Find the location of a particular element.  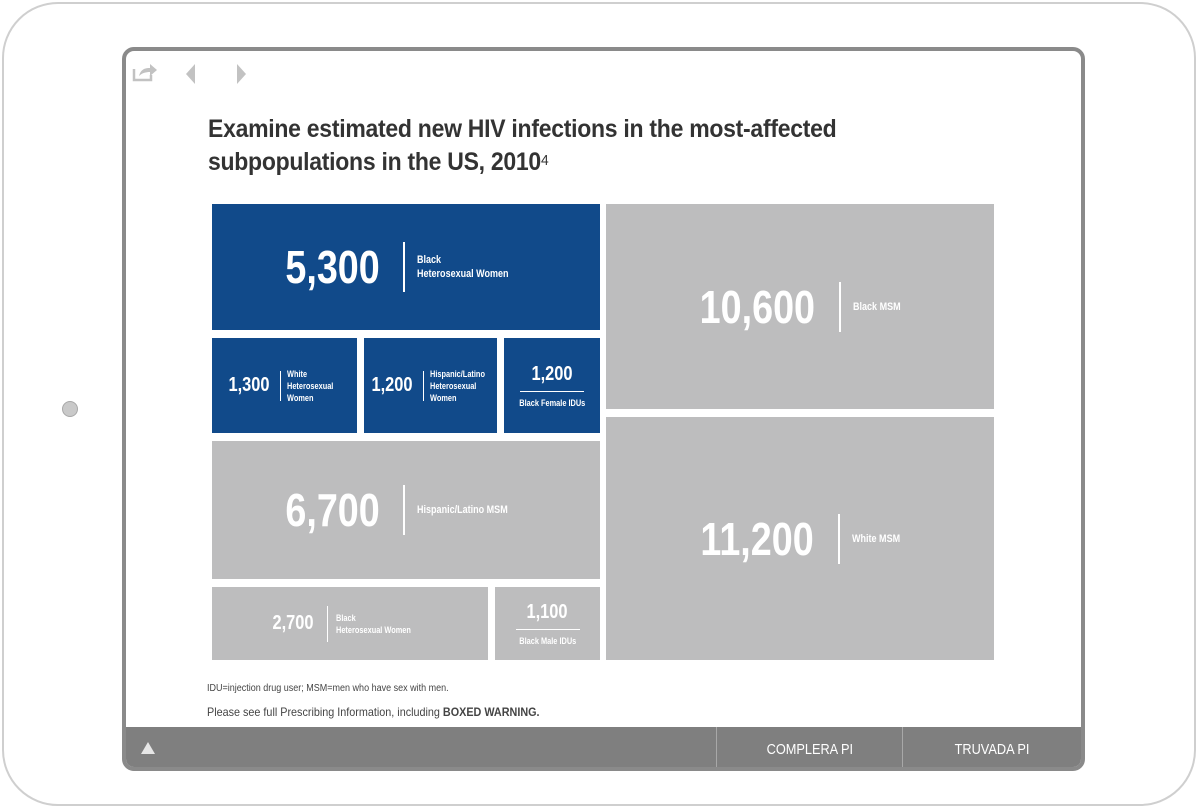

tile-black-heterosexual-2700: 2,700 Black Heterosexual Women is located at coordinates (350, 623).